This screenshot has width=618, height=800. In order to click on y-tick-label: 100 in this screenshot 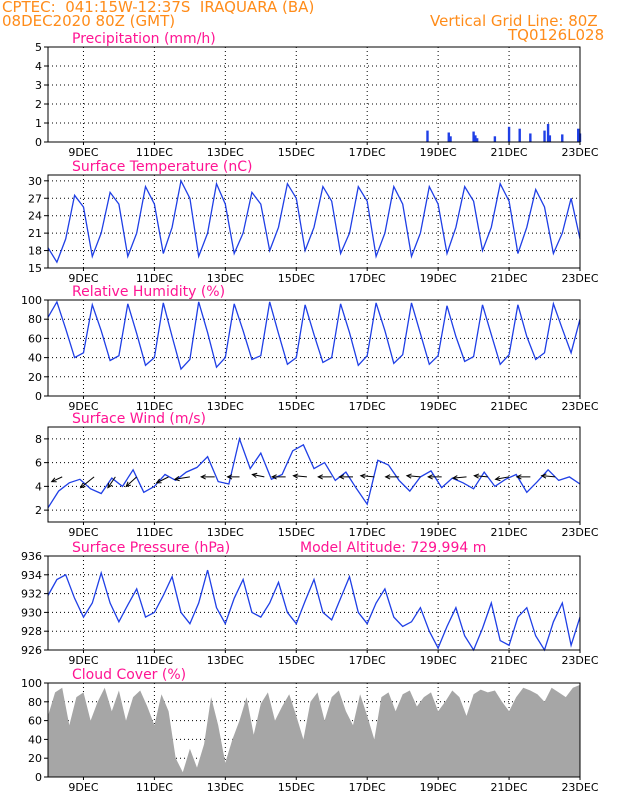, I will do `click(31, 300)`.